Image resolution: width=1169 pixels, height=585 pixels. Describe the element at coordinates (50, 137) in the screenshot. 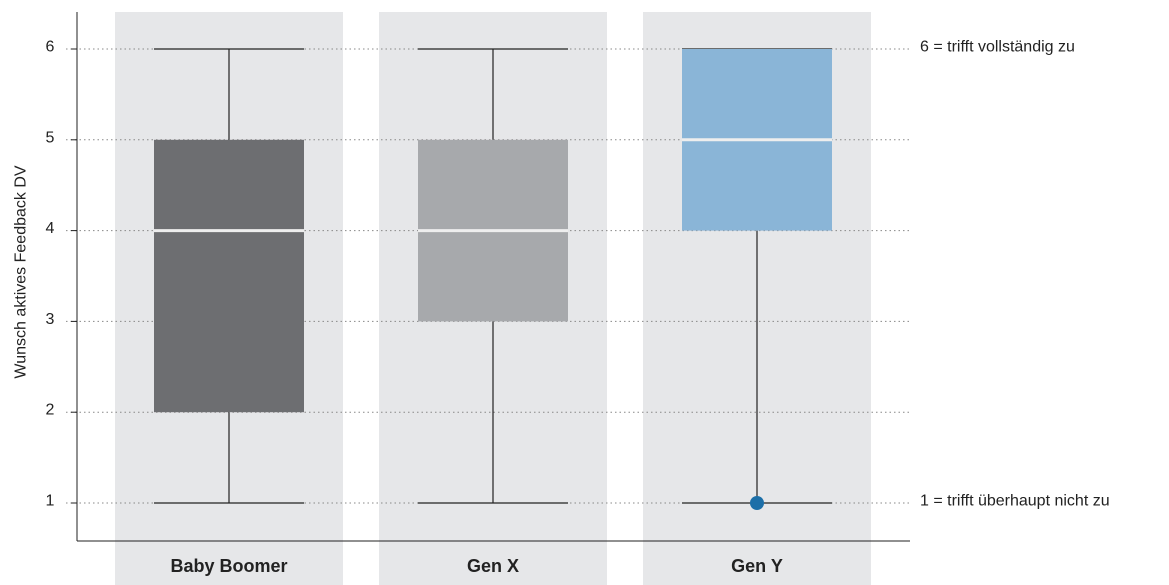

I see `y-tick-label: 5` at that location.